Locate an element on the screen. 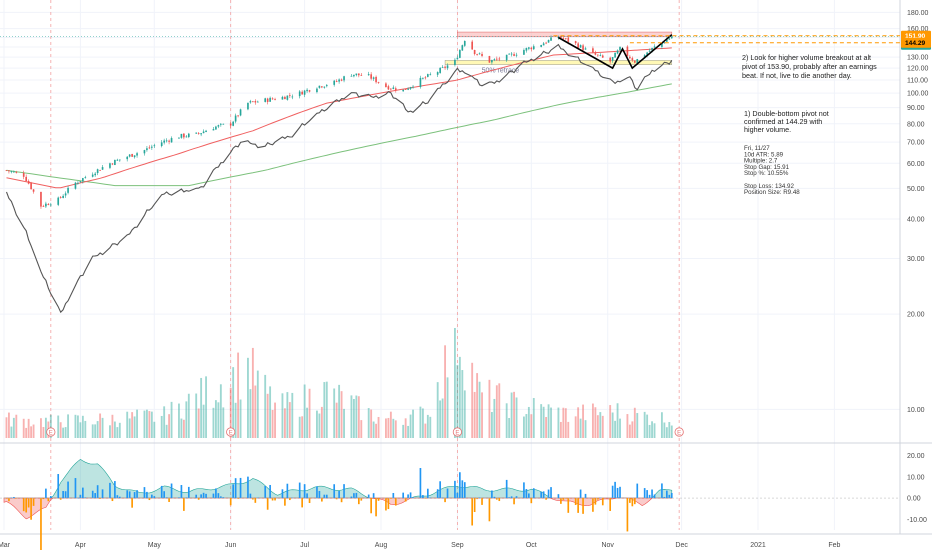 The image size is (932, 550). volume-bars is located at coordinates (339, 383).